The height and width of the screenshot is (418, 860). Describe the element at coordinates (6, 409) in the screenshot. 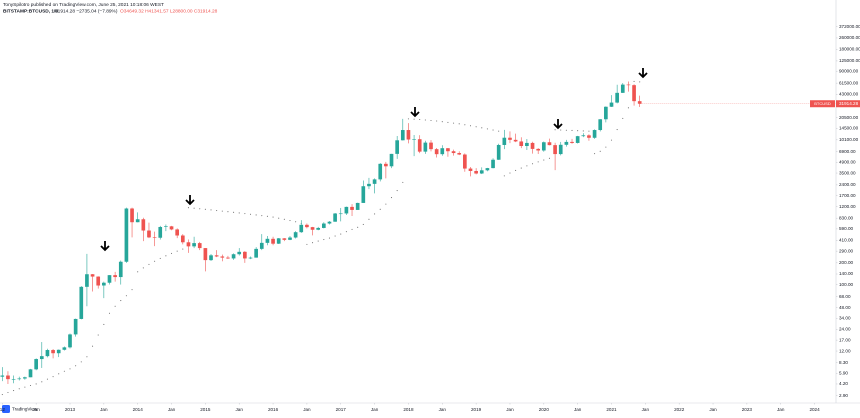

I see `logo-icon` at that location.